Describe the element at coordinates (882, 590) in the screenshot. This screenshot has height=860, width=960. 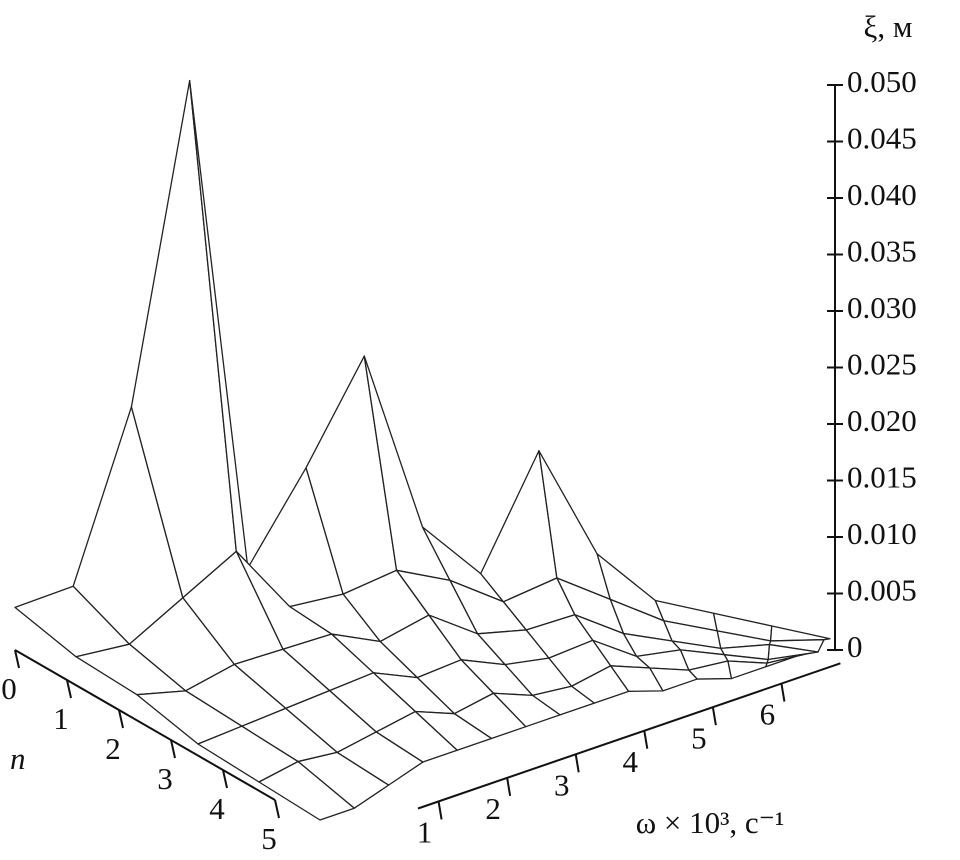
I see `z-tick-label: 0.005` at that location.